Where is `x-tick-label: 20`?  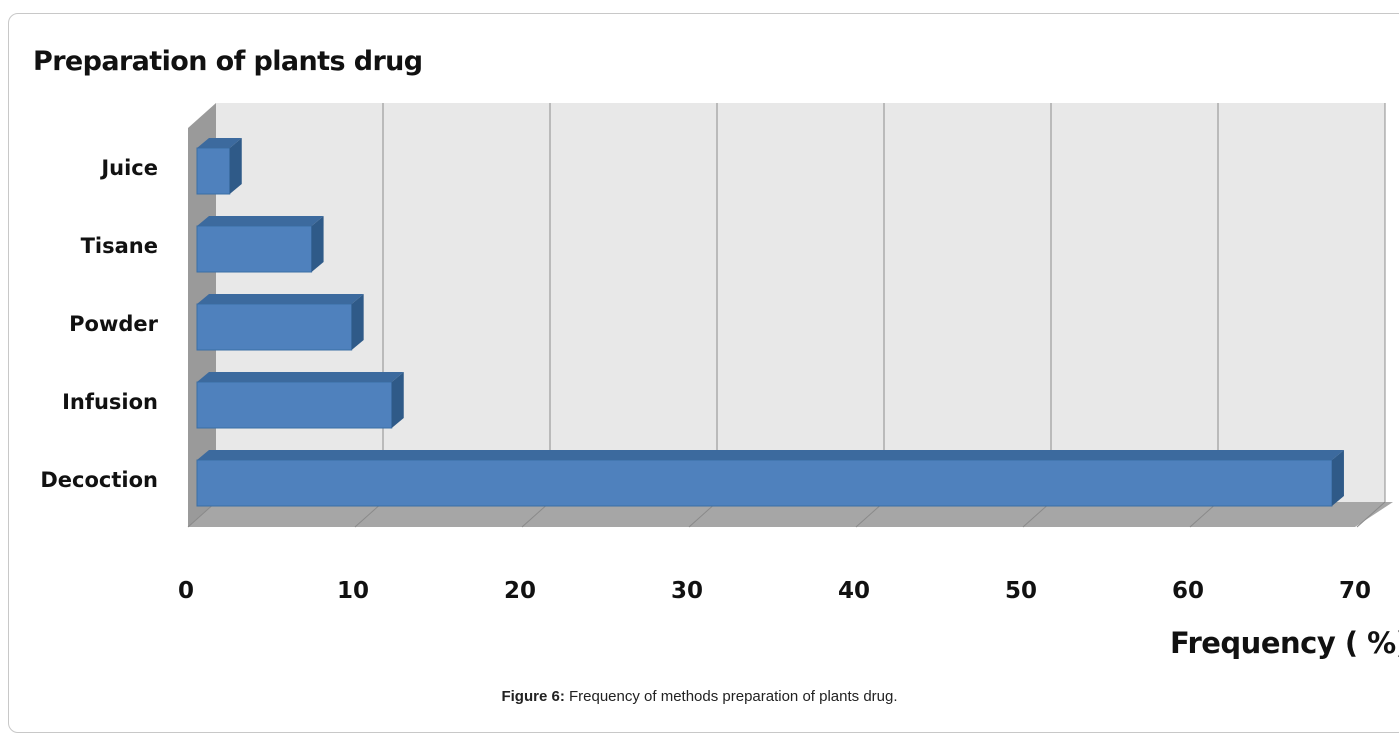
x-tick-label: 20 is located at coordinates (520, 591).